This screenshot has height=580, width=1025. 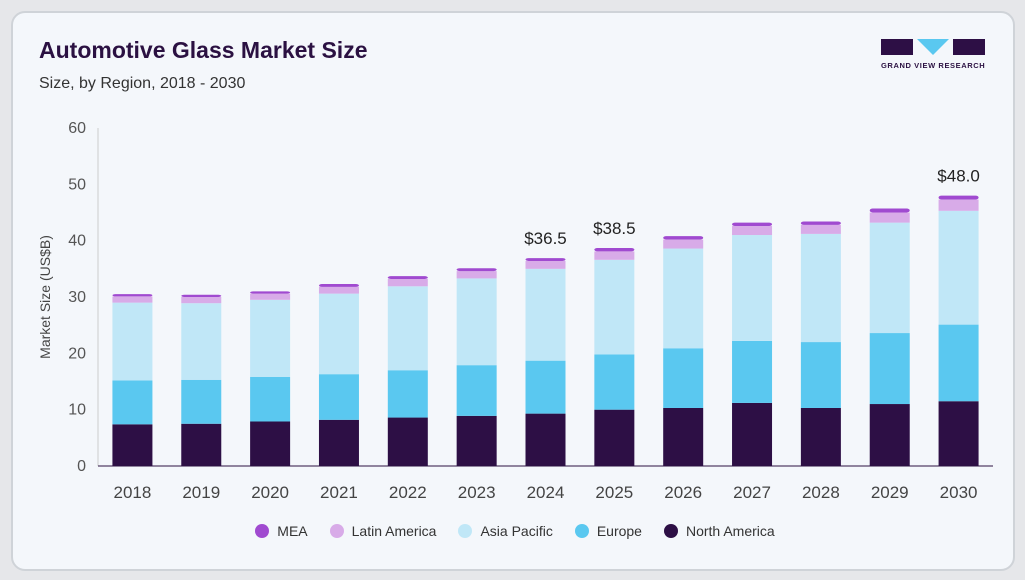 I want to click on y-tick-label: 60, so click(x=77, y=128).